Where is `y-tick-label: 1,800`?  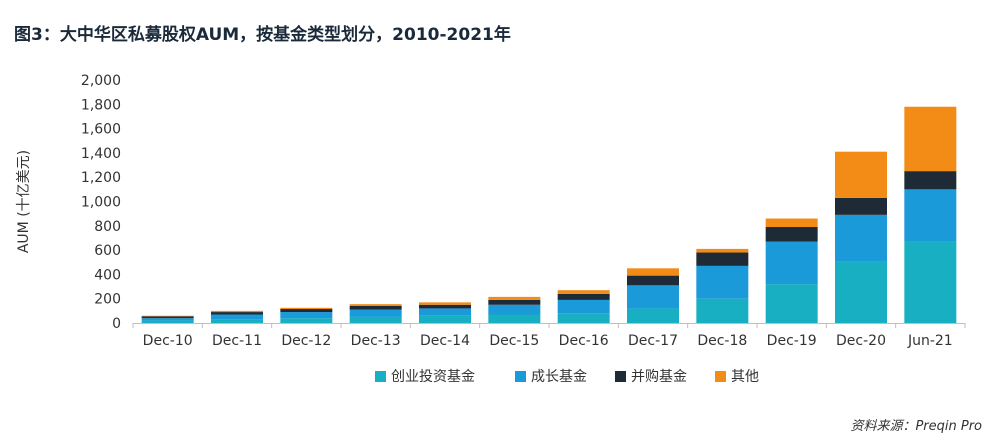 y-tick-label: 1,800 is located at coordinates (101, 105).